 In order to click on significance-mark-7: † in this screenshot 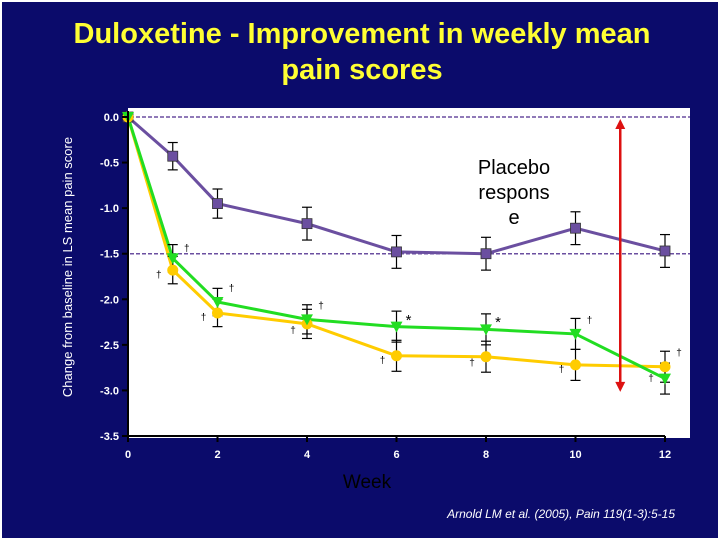, I will do `click(383, 360)`.